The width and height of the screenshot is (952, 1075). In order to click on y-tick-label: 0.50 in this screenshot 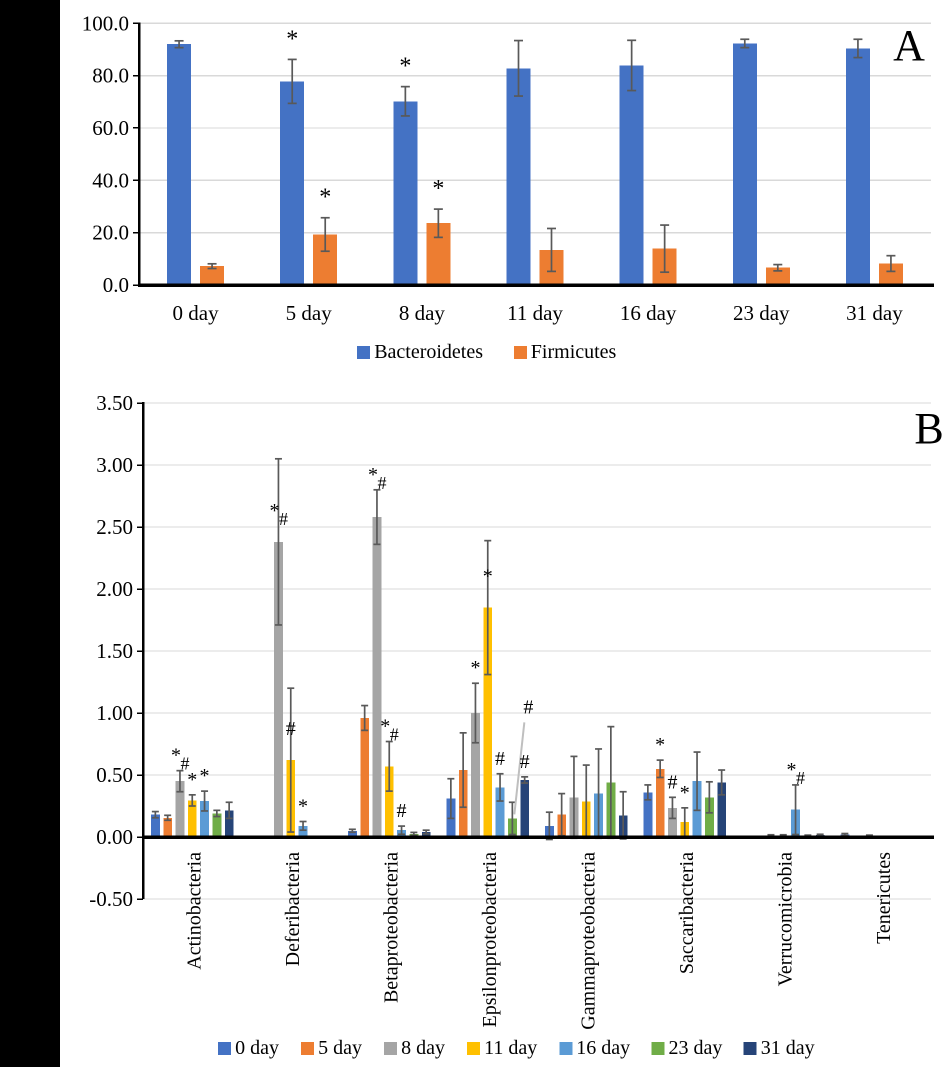, I will do `click(114, 775)`.